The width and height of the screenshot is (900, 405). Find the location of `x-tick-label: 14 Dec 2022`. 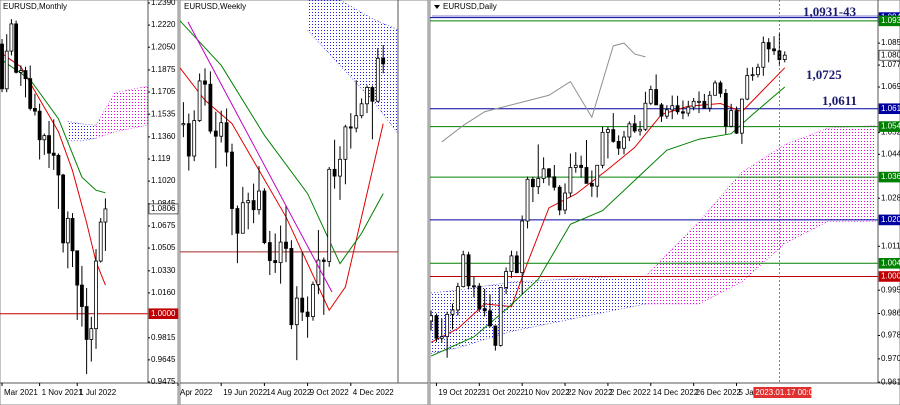

x-tick-label: 14 Dec 2022 is located at coordinates (676, 392).